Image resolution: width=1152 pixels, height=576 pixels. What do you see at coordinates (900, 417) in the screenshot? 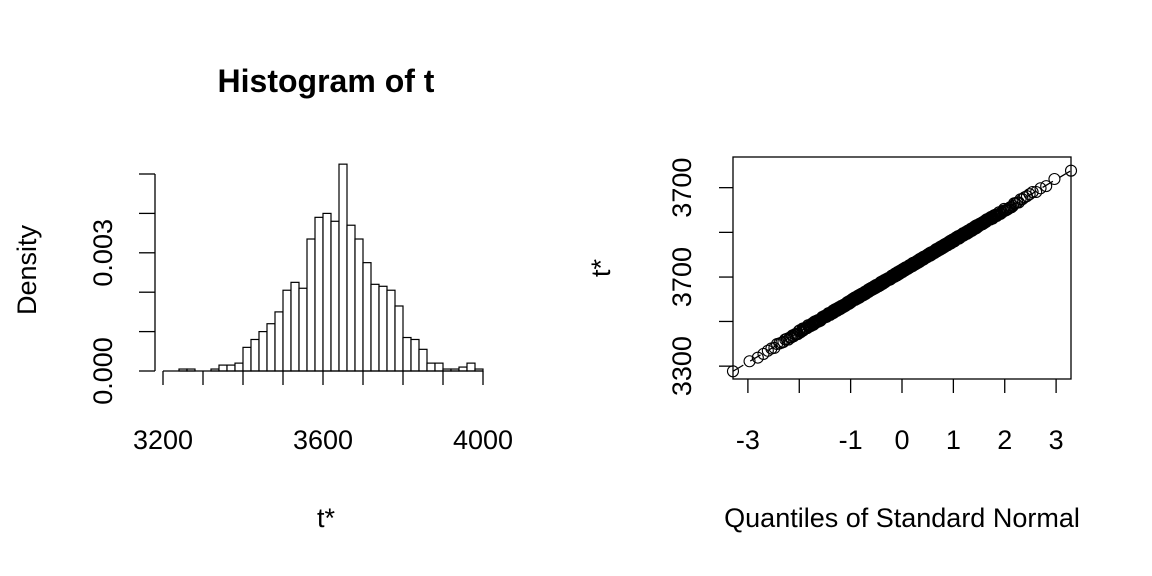
I see `qq-x-ticks: -3 -1 0 1 2 3` at bounding box center [900, 417].